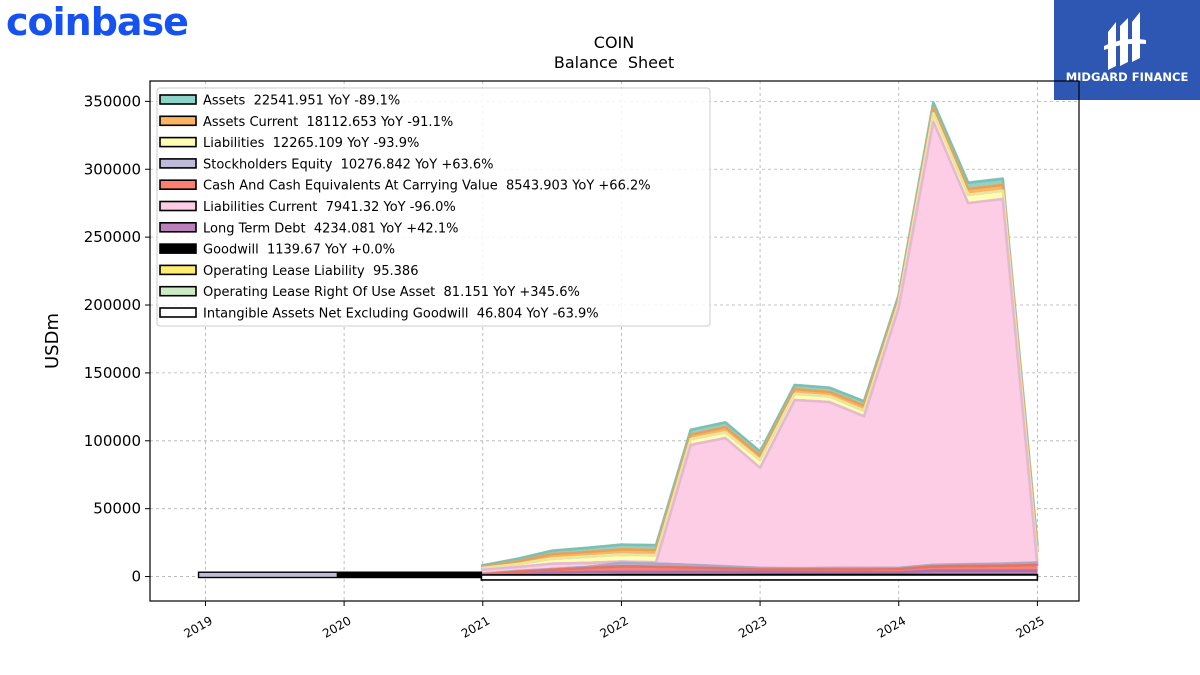  I want to click on chart-subtitle: Balance Sheet, so click(614, 62).